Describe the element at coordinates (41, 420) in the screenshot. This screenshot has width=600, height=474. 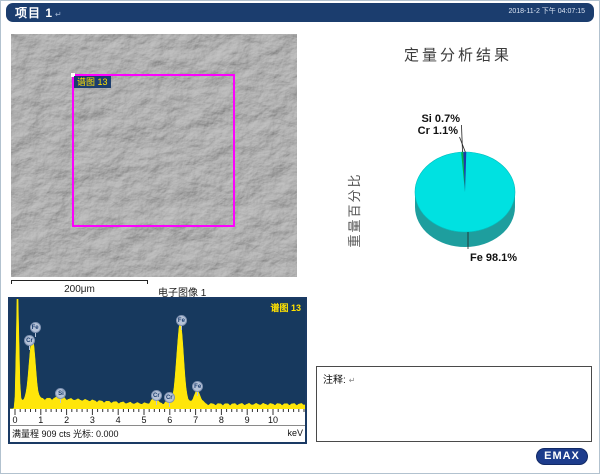
I see `x-tick-label: 1` at that location.